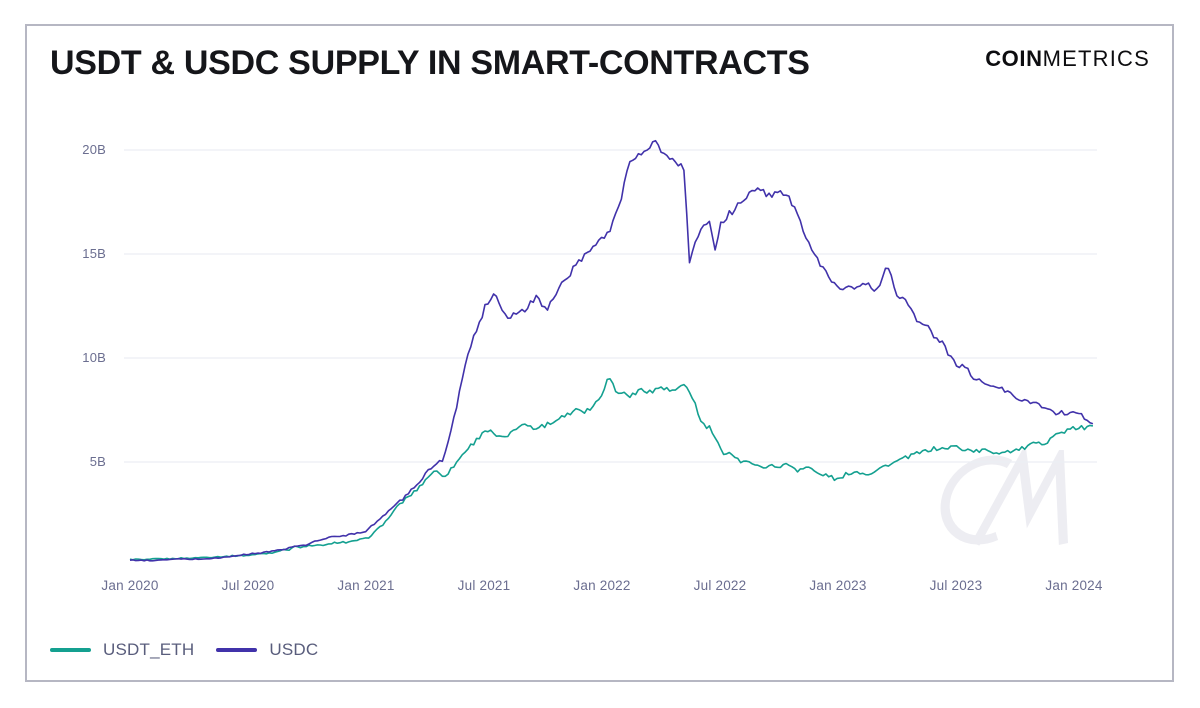 This screenshot has height=708, width=1200. I want to click on legend-item-usdt: USDT_ETH, so click(122, 650).